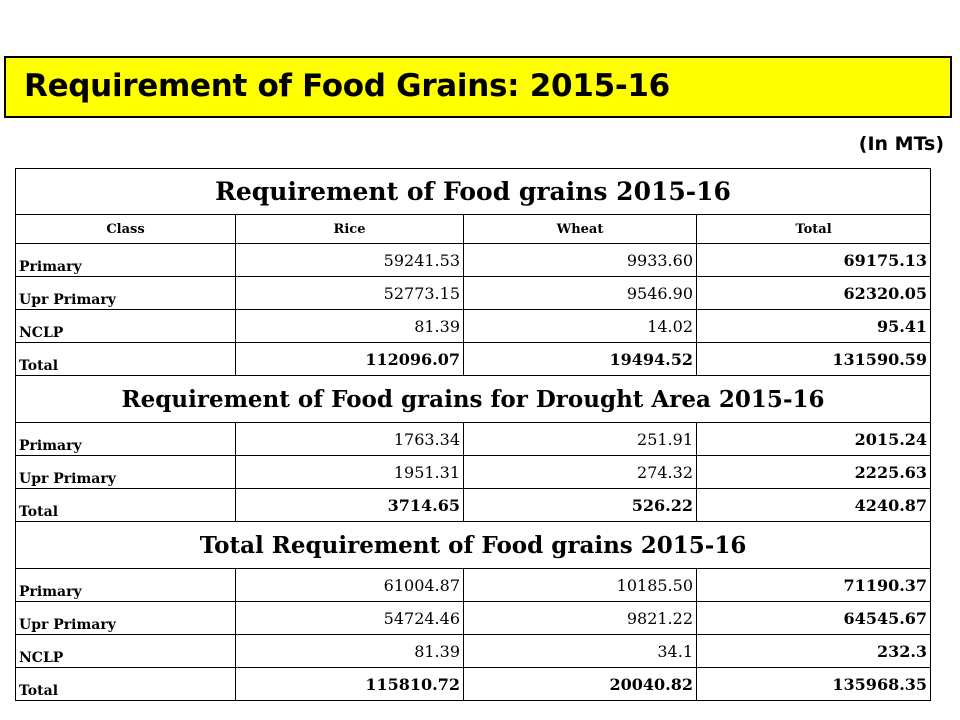 This screenshot has height=720, width=960. I want to click on row-wheat: 20040.82, so click(580, 684).